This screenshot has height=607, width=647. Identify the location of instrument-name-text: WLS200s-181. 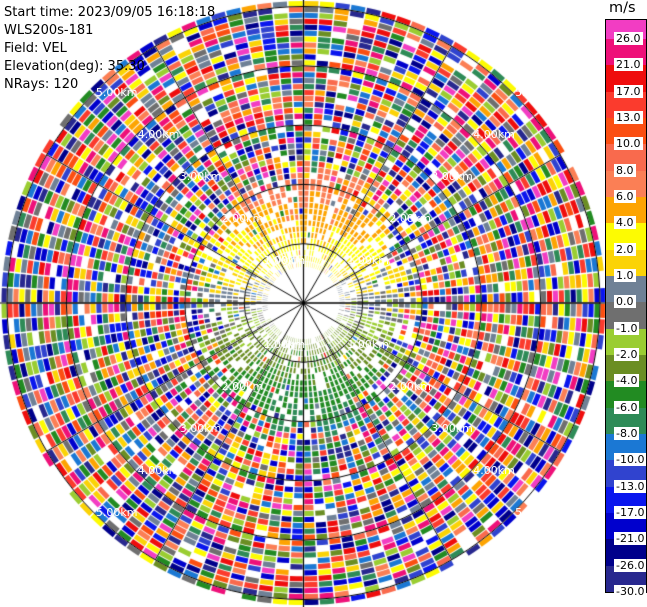
(49, 30).